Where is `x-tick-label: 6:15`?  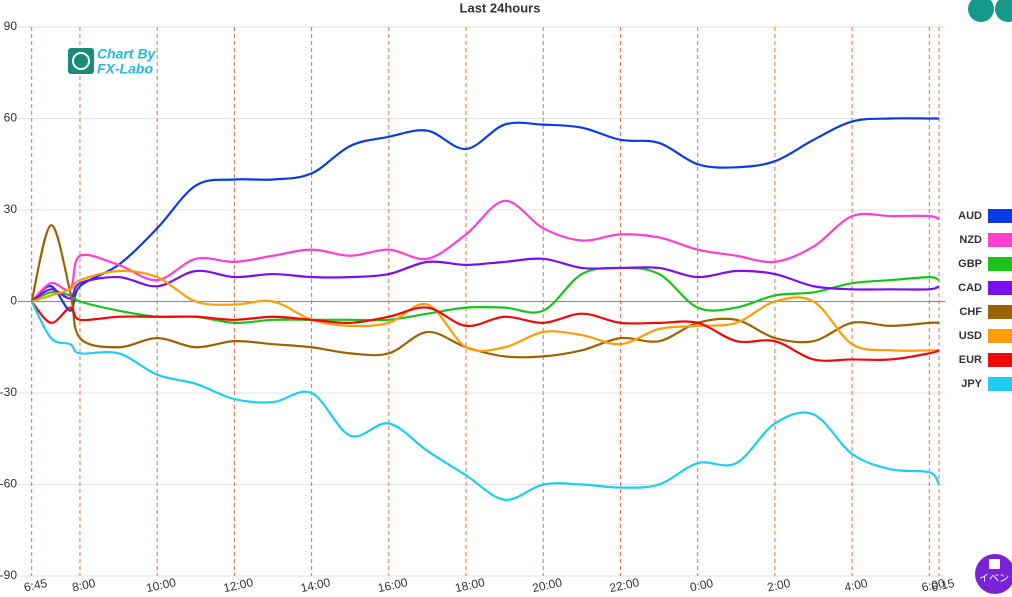
x-tick-label: 6:15 is located at coordinates (943, 585).